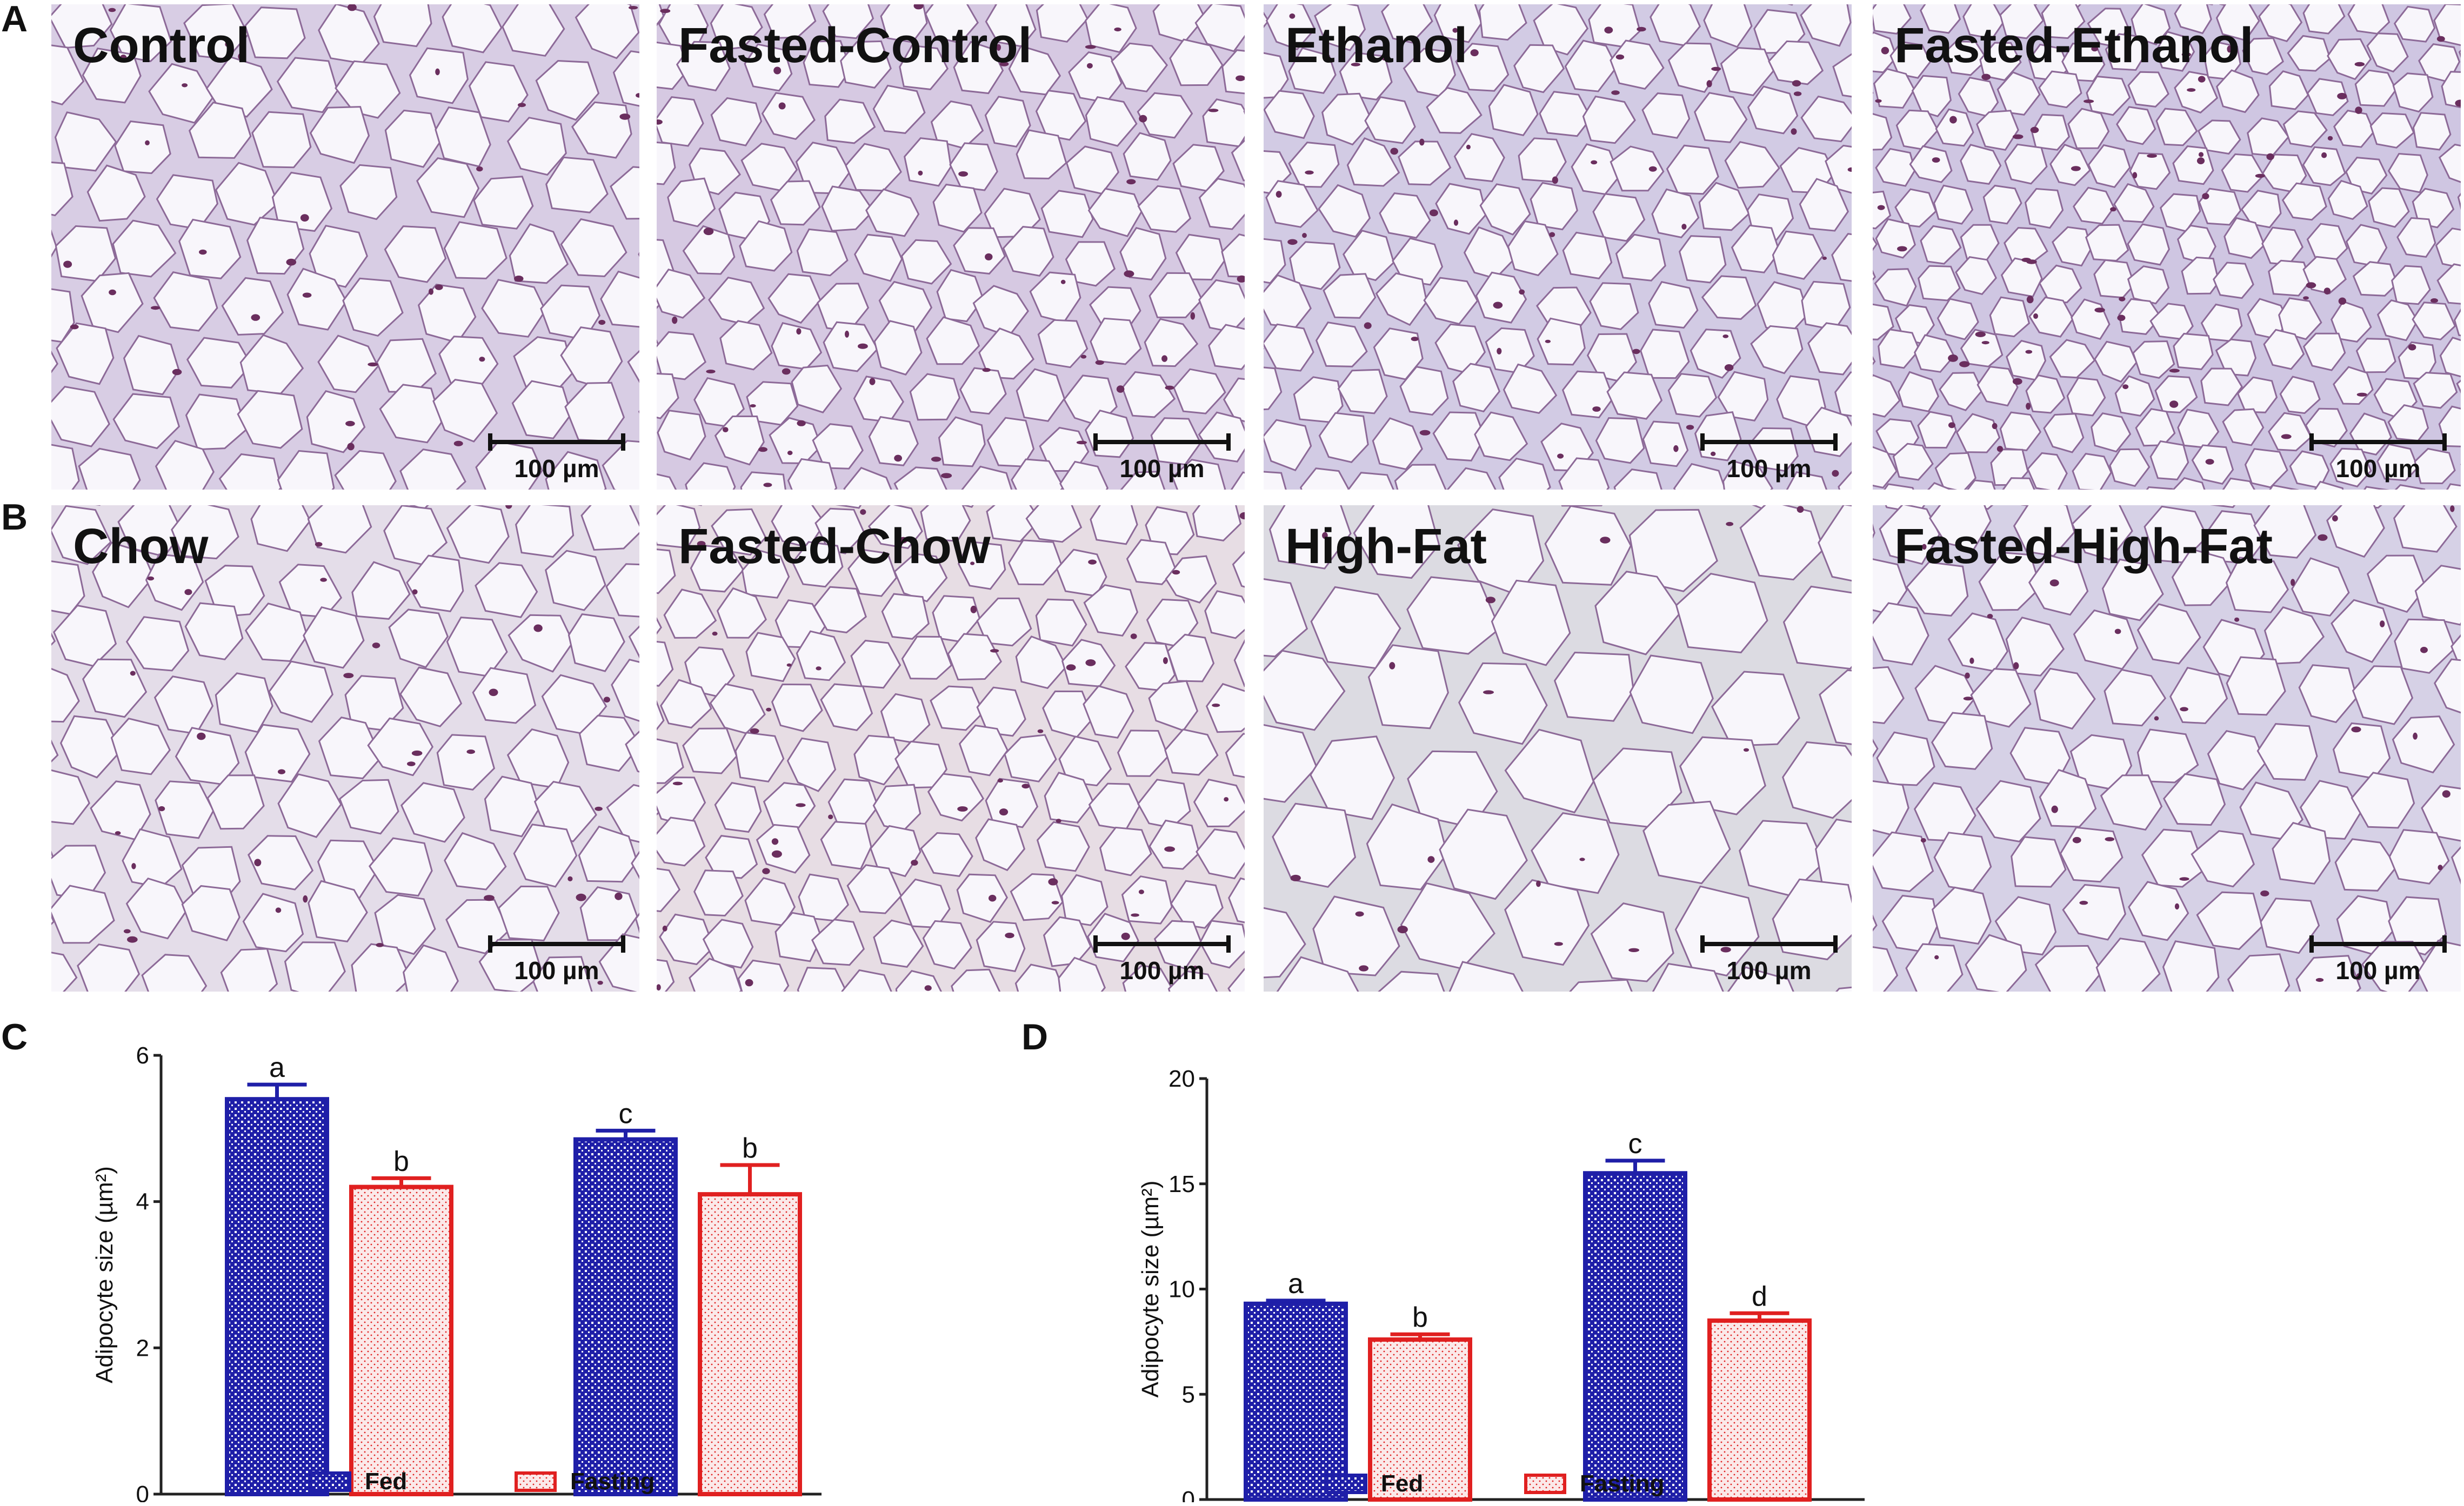  Describe the element at coordinates (1189, 1394) in the screenshot. I see `y-tick-label: 5` at that location.